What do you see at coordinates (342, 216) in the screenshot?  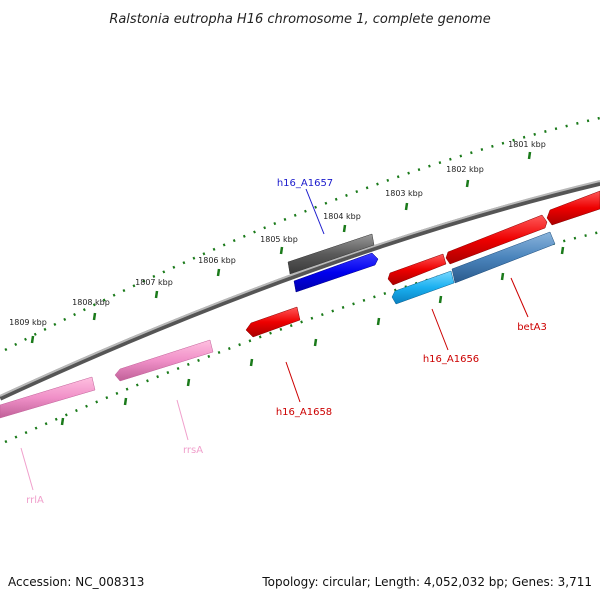 I see `scale-label-1804: 1804 kbp` at bounding box center [342, 216].